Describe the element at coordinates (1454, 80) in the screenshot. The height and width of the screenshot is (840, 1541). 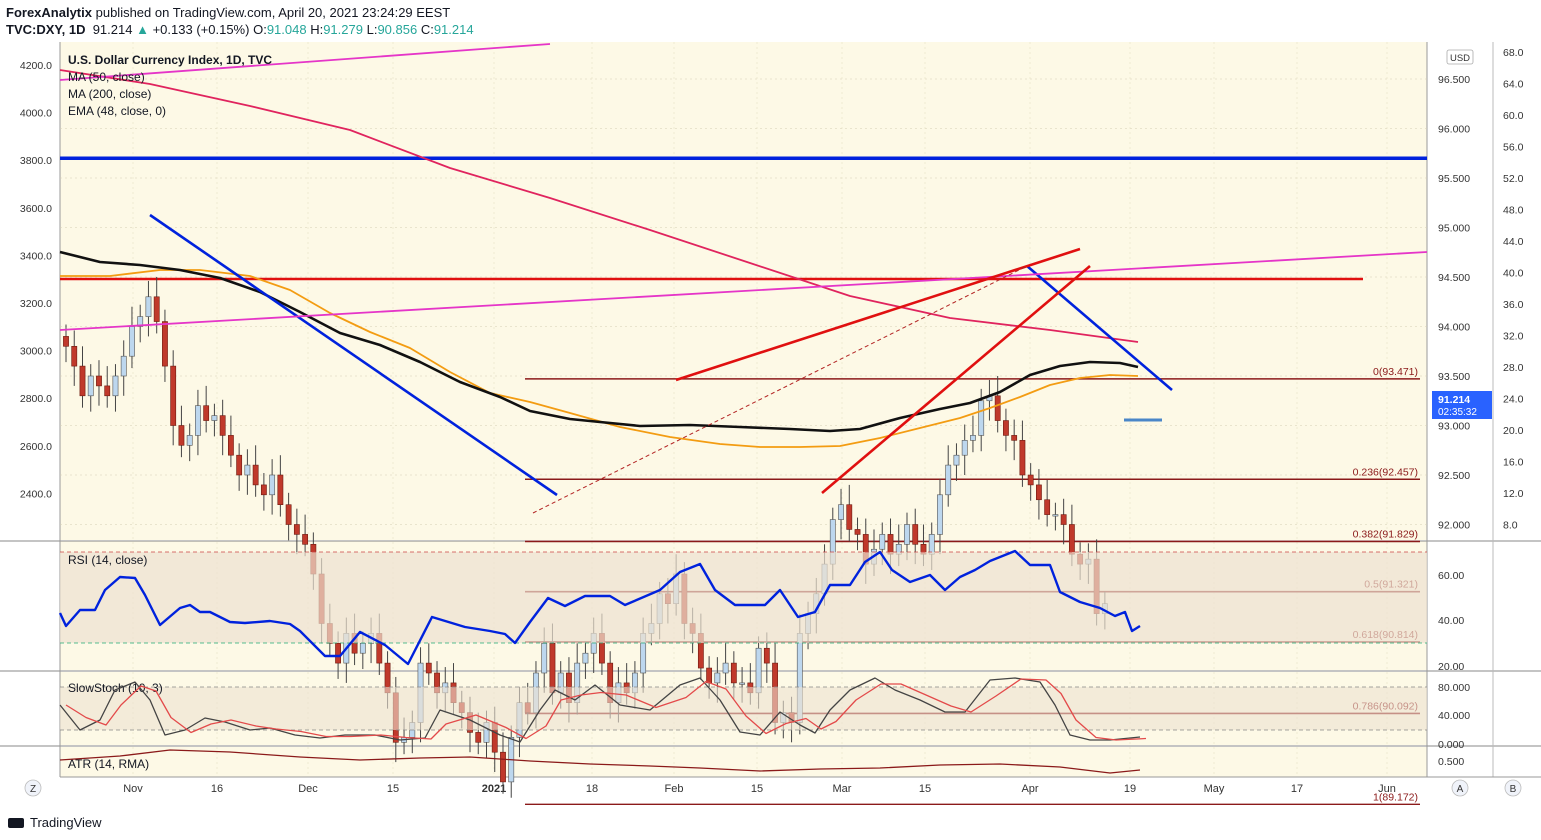
I see `price-tick-label: 96.500` at that location.